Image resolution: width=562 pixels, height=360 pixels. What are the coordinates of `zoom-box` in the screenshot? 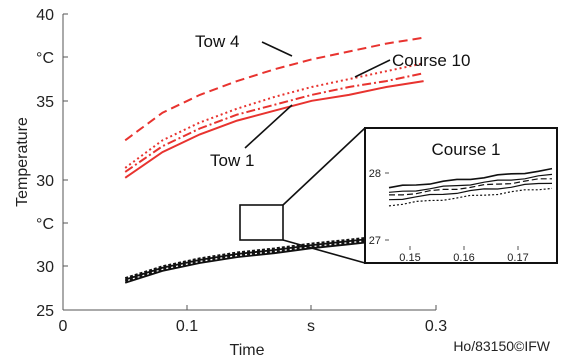 It's located at (261, 222).